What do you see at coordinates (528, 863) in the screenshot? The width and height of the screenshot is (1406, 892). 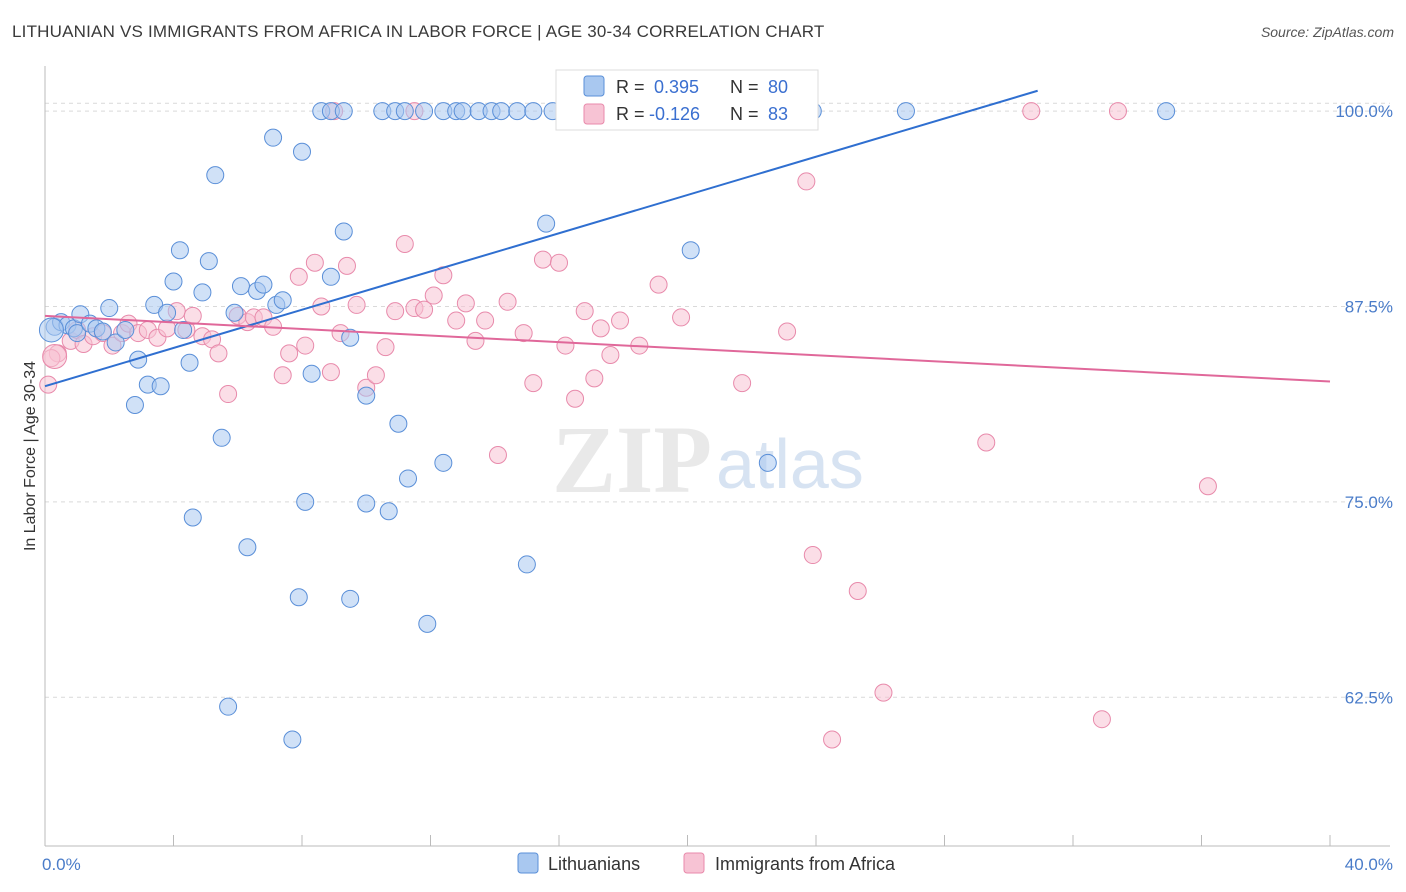 I see `bottom-legend-swatch-lithuanians` at bounding box center [528, 863].